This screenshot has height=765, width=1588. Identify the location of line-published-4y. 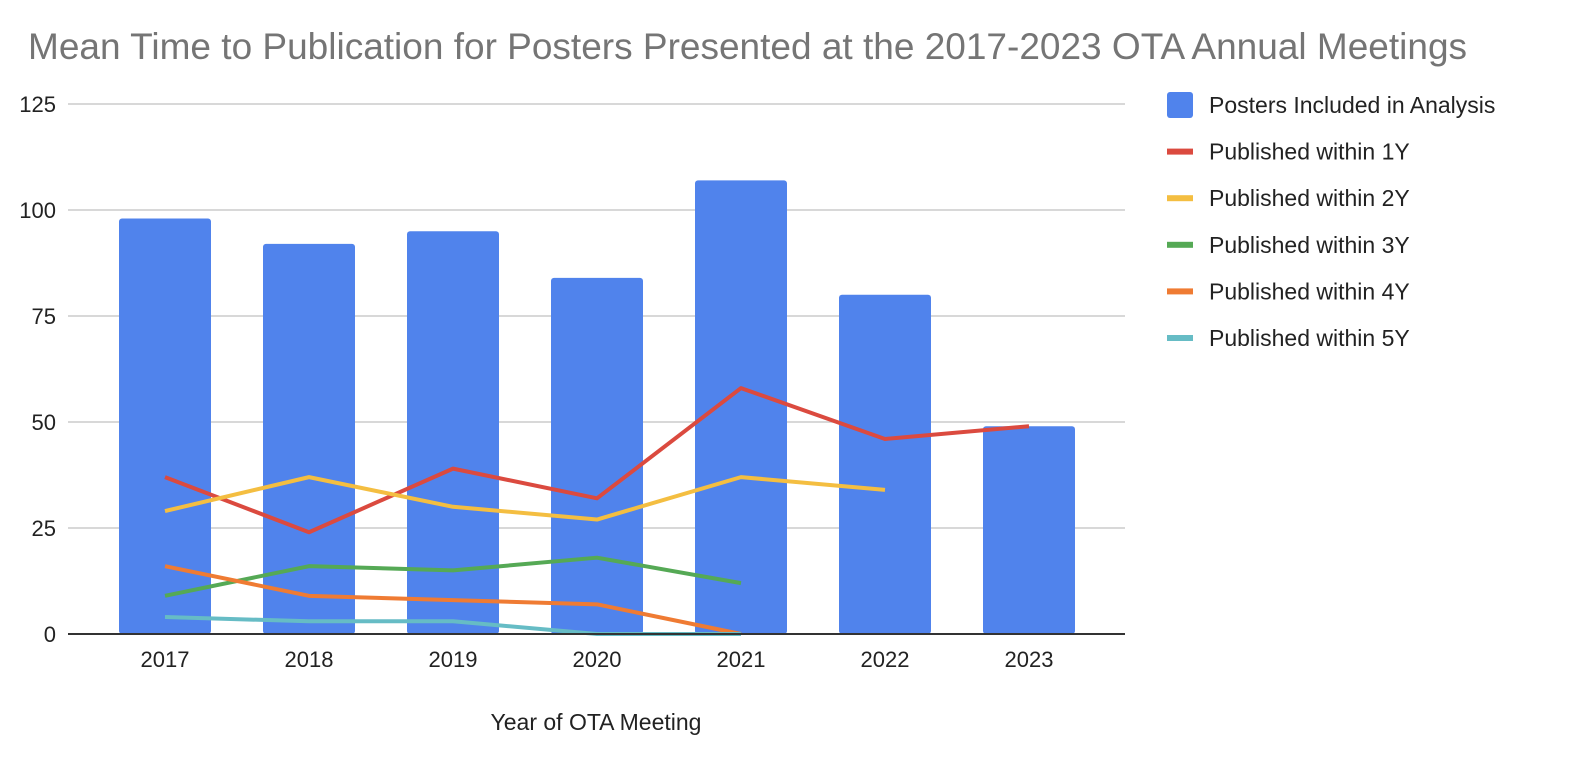
(453, 600).